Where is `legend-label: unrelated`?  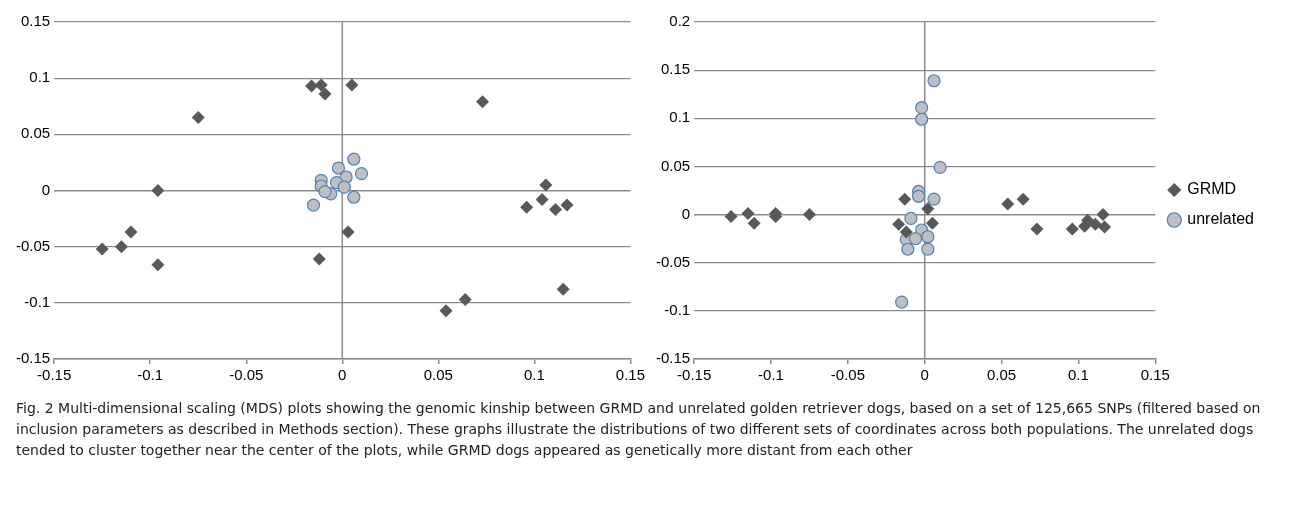
legend-label: unrelated is located at coordinates (1220, 219).